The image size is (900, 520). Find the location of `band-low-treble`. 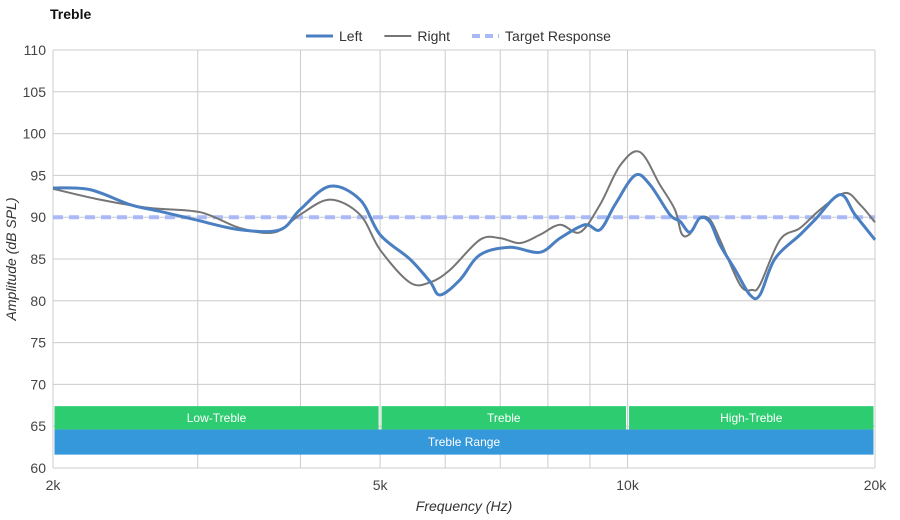

band-low-treble is located at coordinates (216, 418).